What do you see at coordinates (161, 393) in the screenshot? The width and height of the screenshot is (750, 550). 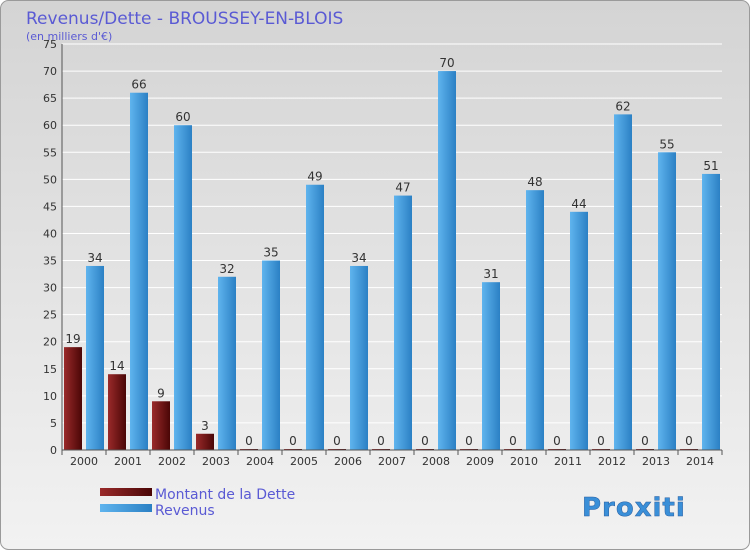 I see `data-label-debt: 9` at bounding box center [161, 393].